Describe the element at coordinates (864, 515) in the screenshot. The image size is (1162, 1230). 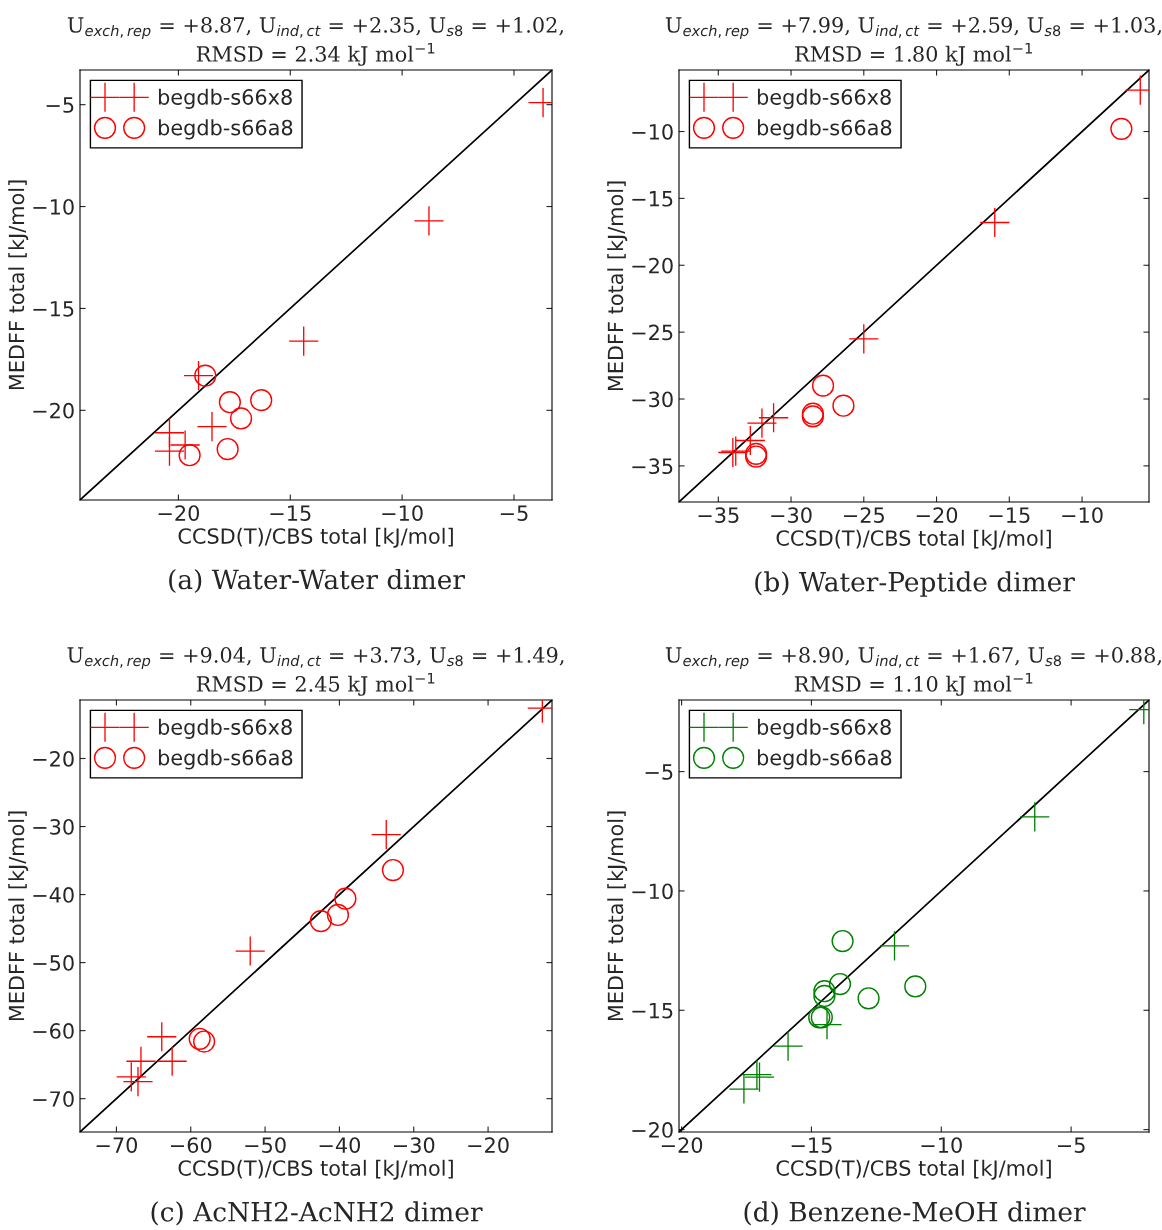
I see `x-tick-label: −25` at that location.